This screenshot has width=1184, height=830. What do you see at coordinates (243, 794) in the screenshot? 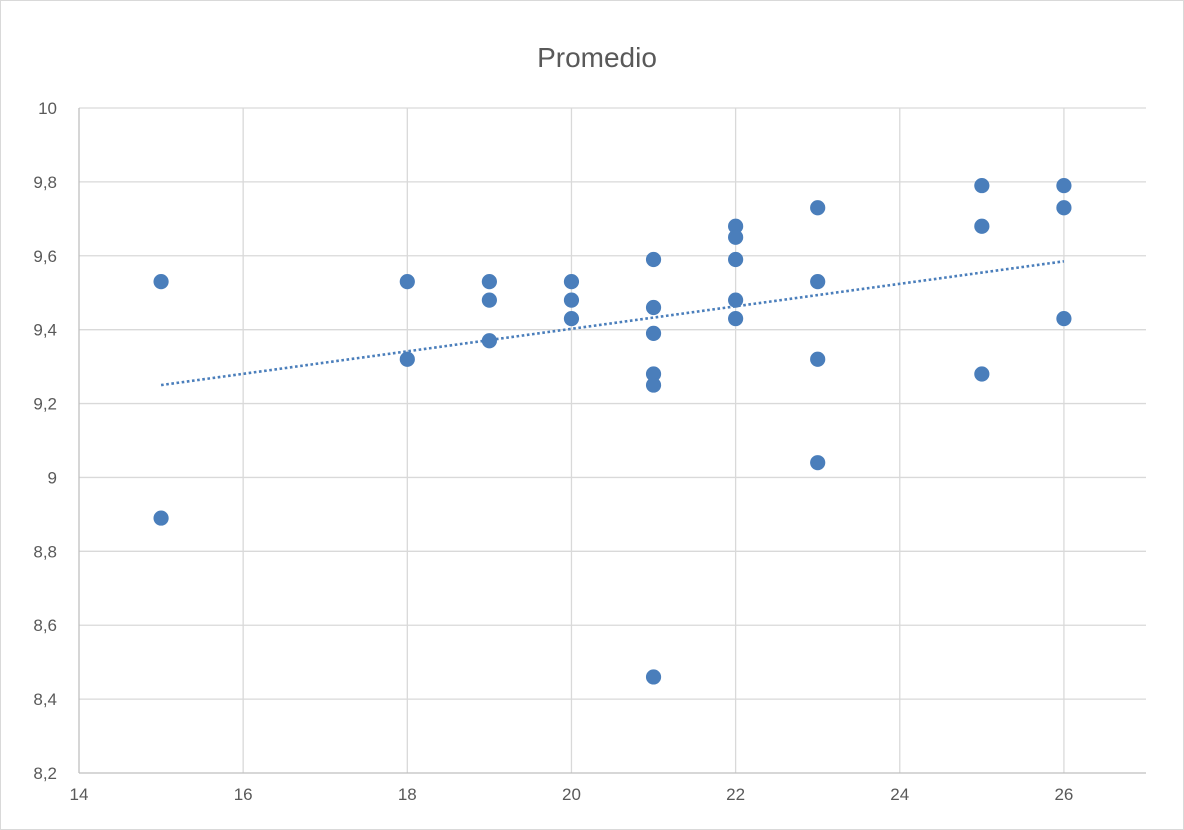
I see `x-tick-label: 16` at bounding box center [243, 794].